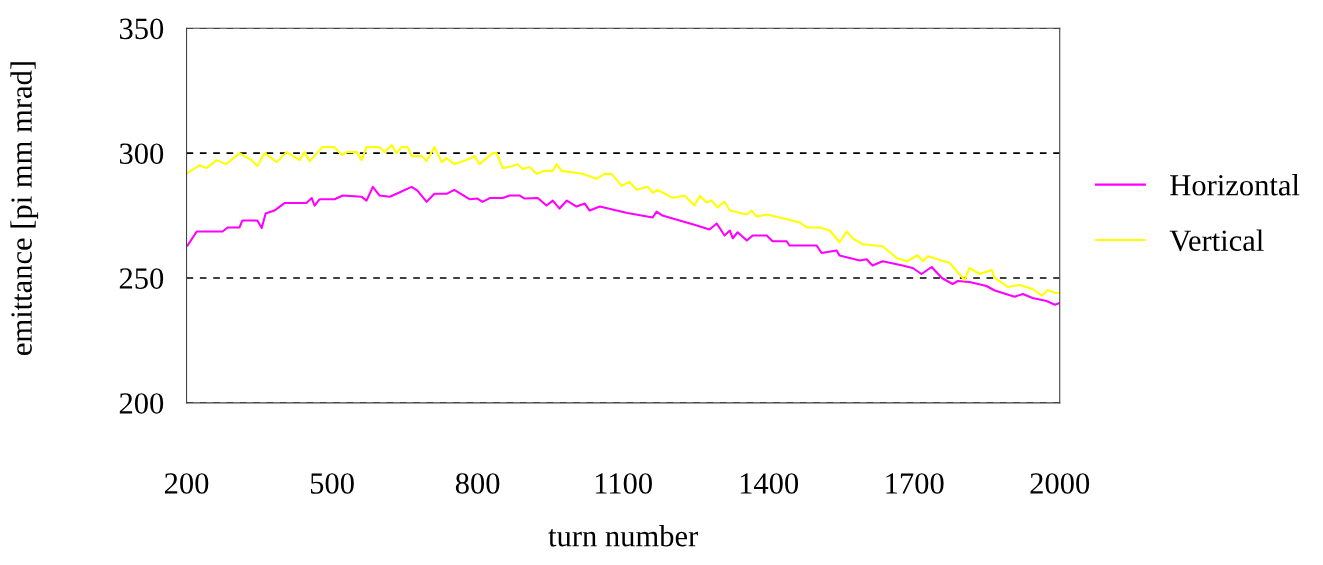  What do you see at coordinates (332, 483) in the screenshot?
I see `x-tick-label: 500` at bounding box center [332, 483].